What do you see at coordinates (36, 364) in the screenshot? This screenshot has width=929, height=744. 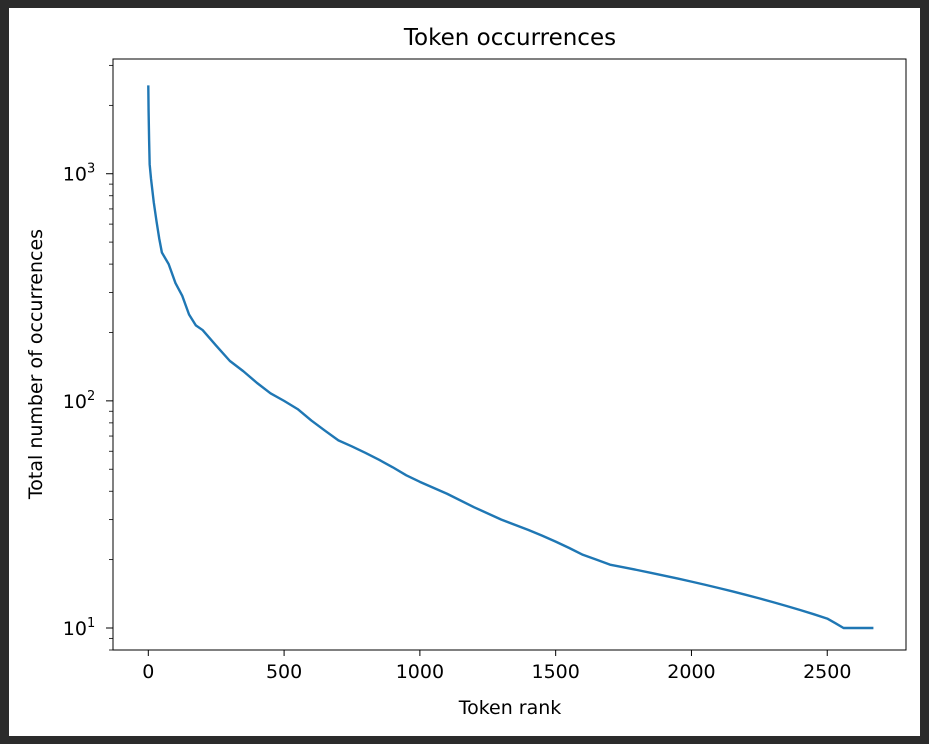 I see `y-axis-label: Total number of occurrences` at bounding box center [36, 364].